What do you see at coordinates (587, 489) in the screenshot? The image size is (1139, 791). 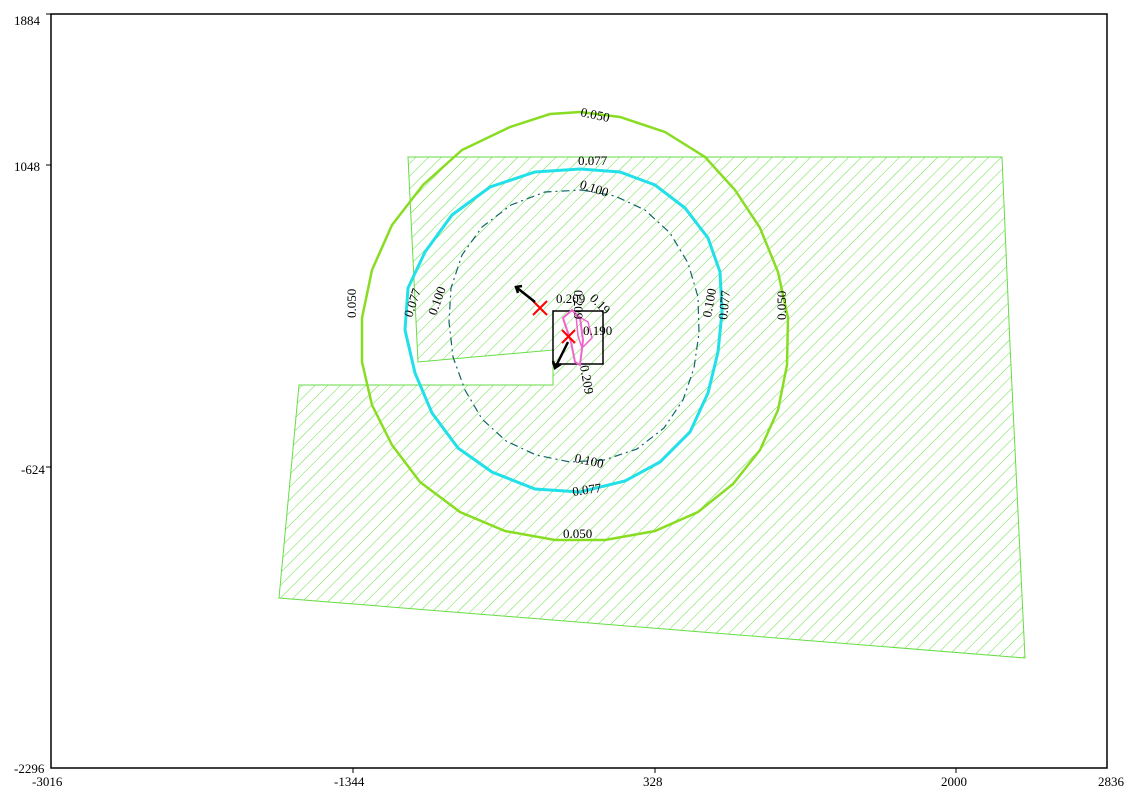 I see `contour-label-077-bottom: 0.077` at bounding box center [587, 489].